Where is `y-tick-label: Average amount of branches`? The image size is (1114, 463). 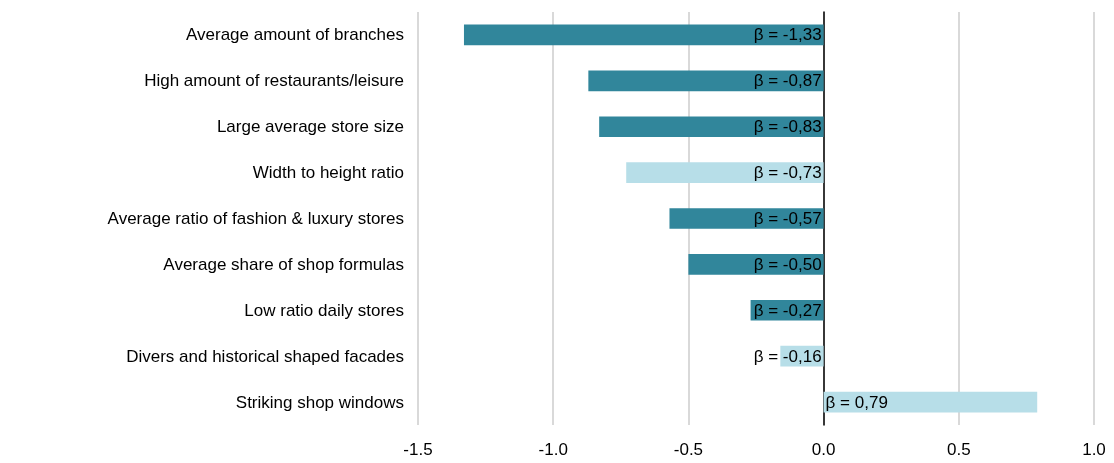 y-tick-label: Average amount of branches is located at coordinates (295, 35).